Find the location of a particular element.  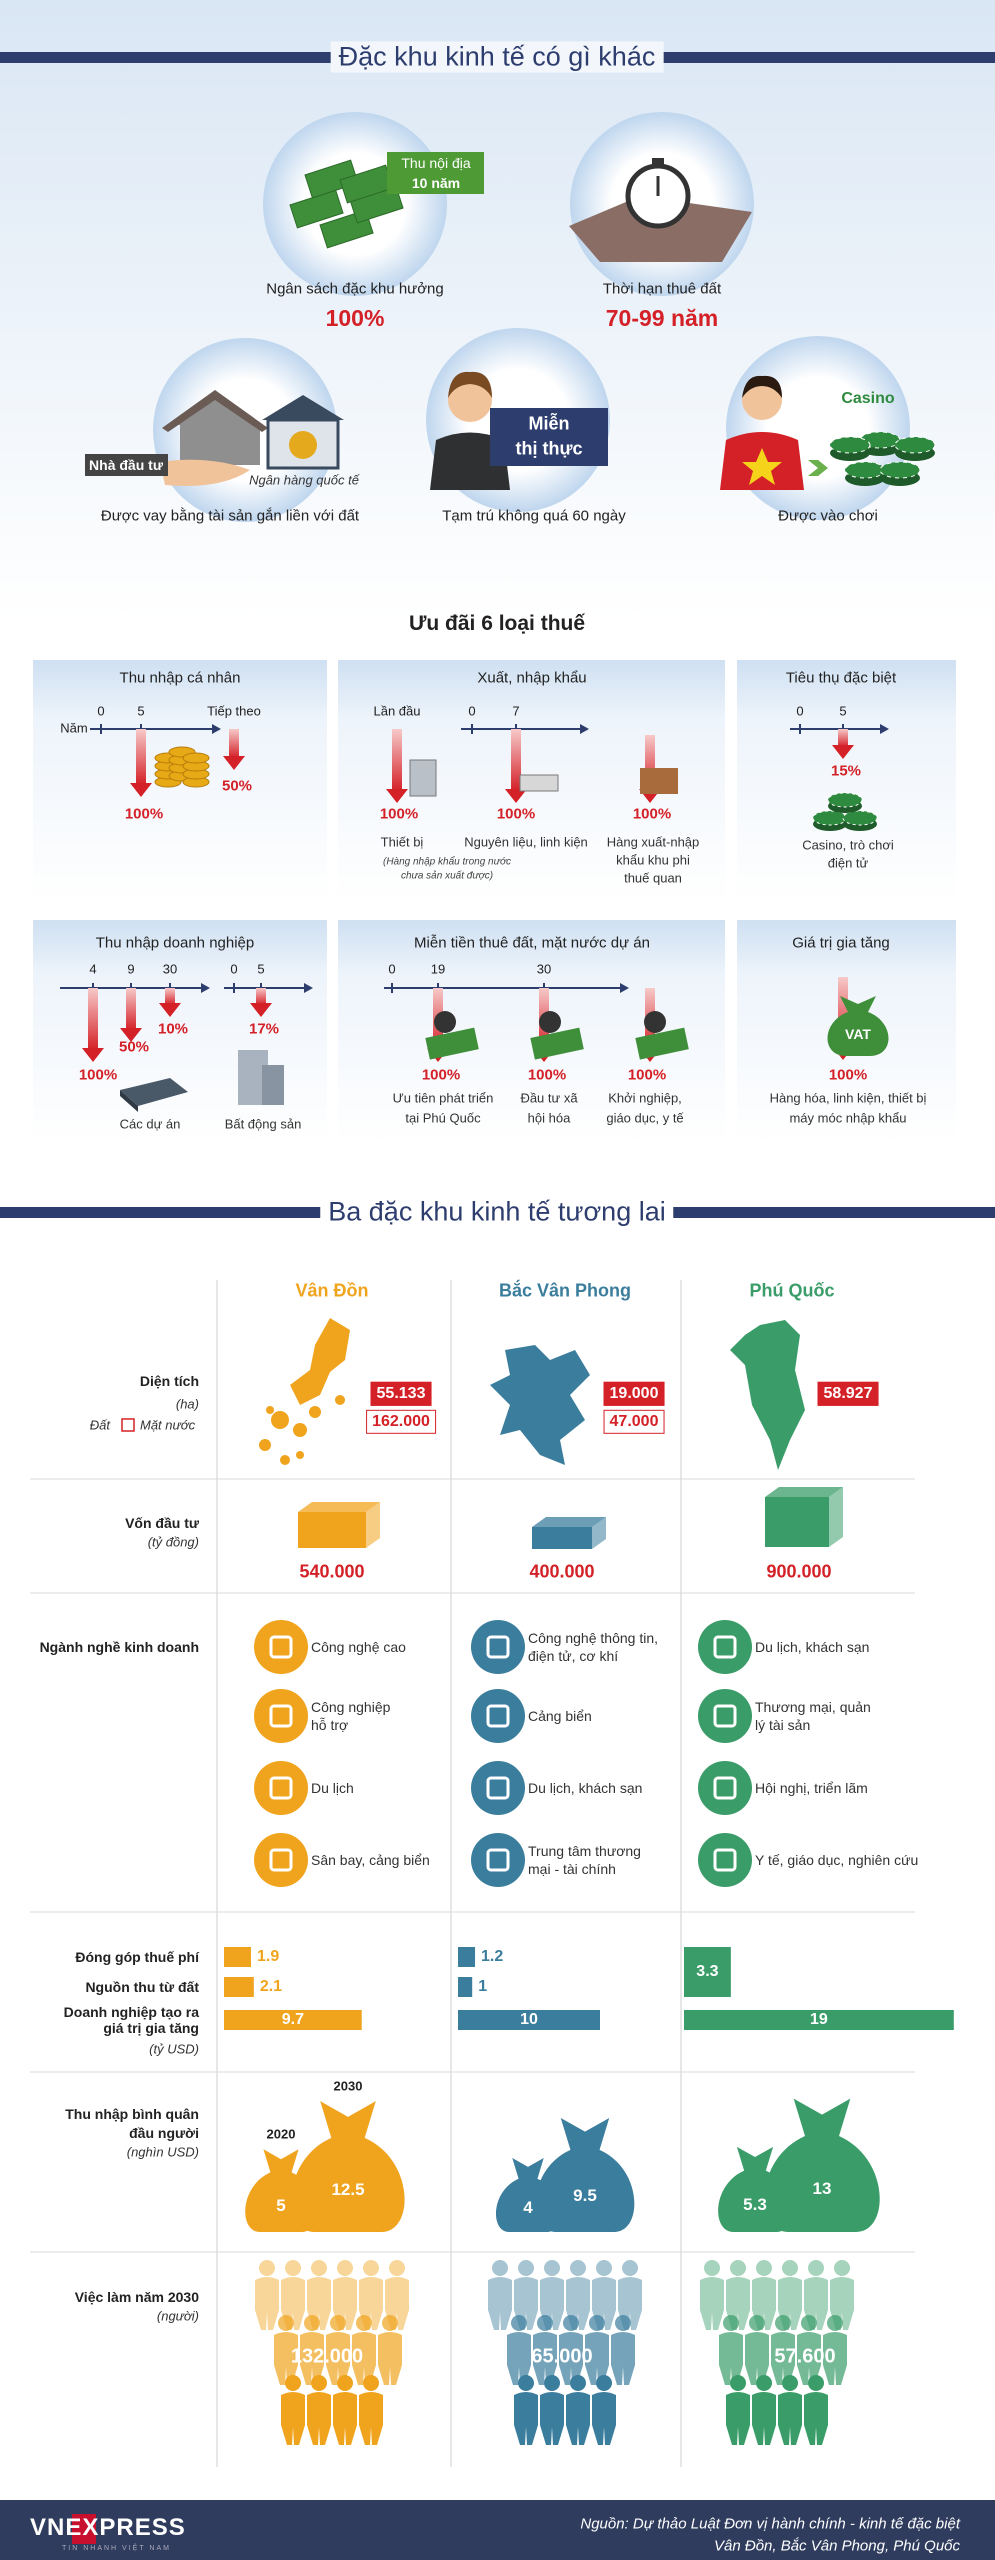

text-label: VAT is located at coordinates (858, 1033).